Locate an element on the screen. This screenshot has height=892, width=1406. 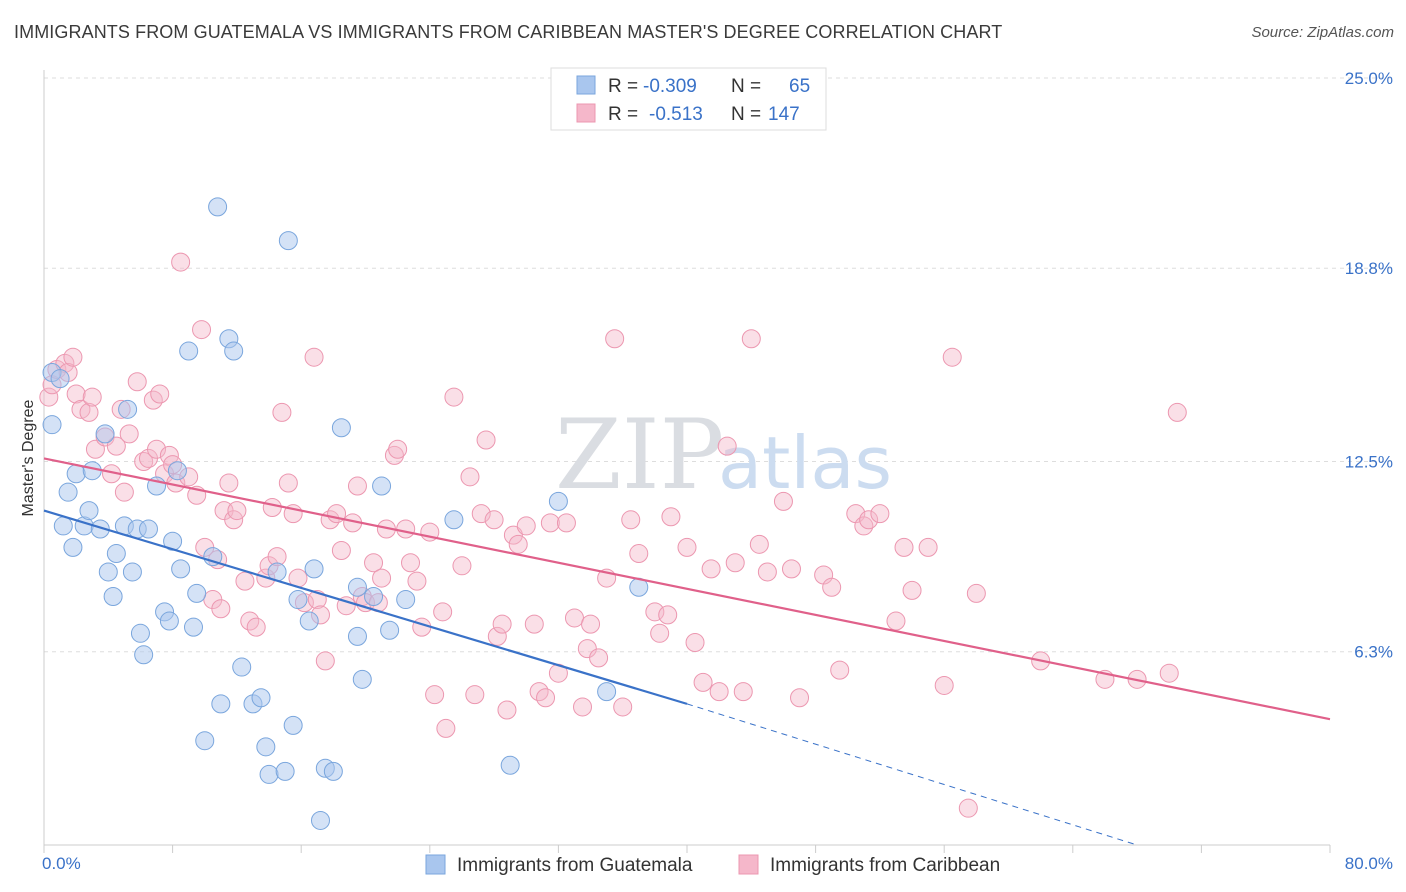
x-tick-labels: 0.0% 80.0% is located at coordinates (717, 863).